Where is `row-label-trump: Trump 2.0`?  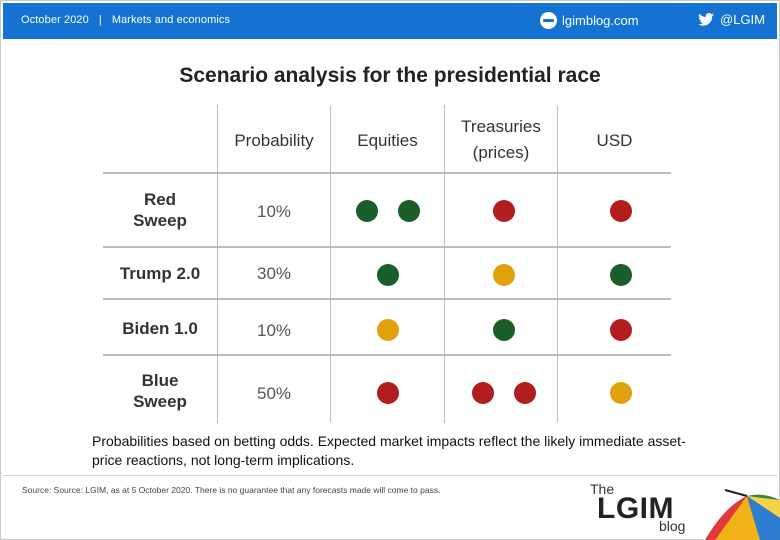
row-label-trump: Trump 2.0 is located at coordinates (160, 273).